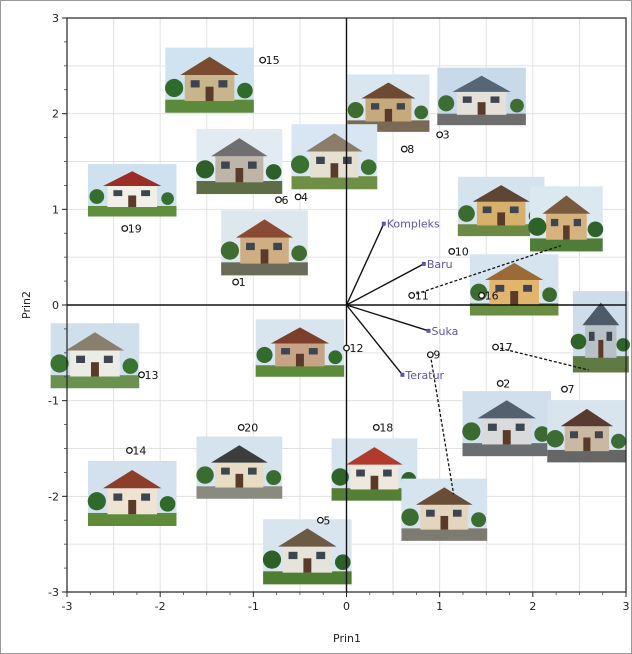  I want to click on point-label: 16, so click(492, 295).